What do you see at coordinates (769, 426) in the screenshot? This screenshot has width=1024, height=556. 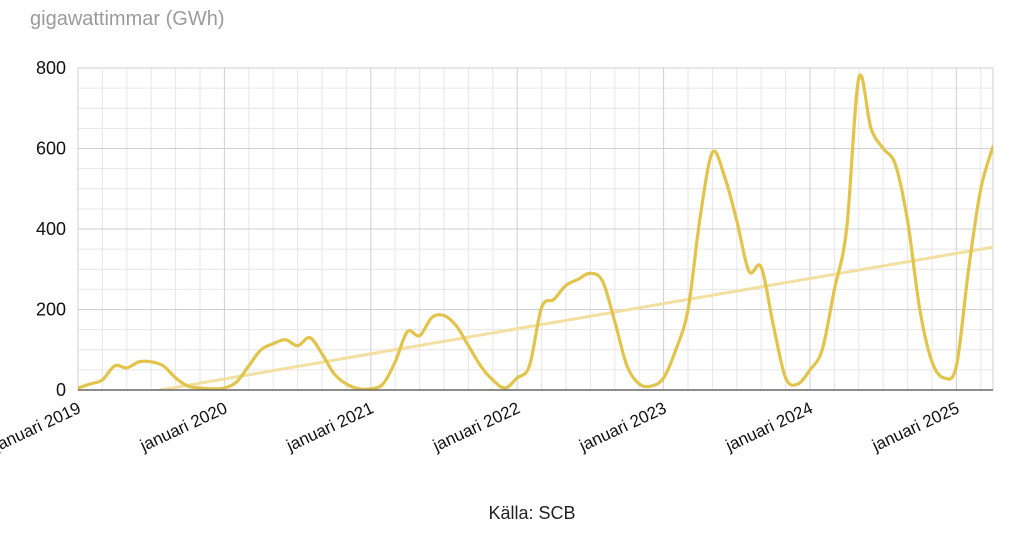 I see `x-tick-label: januari 2024` at bounding box center [769, 426].